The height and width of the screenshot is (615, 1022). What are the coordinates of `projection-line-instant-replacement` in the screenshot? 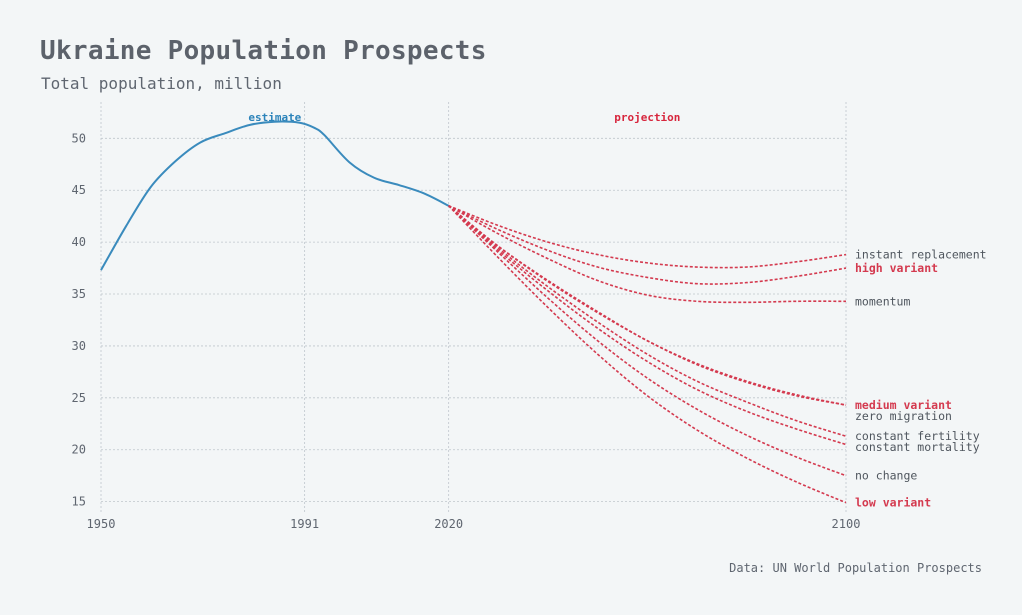 It's located at (647, 237).